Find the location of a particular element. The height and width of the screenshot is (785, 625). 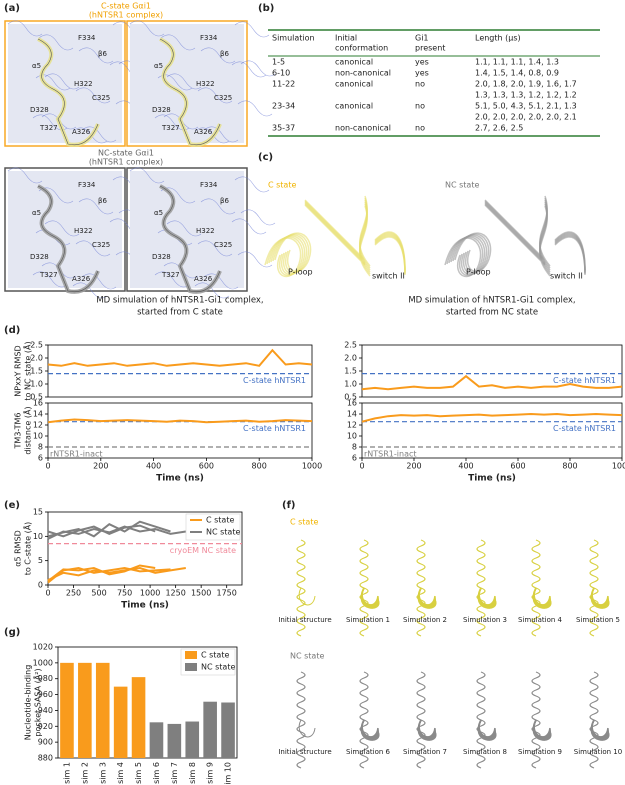

structure-label: Initial structure is located at coordinates (304, 752).